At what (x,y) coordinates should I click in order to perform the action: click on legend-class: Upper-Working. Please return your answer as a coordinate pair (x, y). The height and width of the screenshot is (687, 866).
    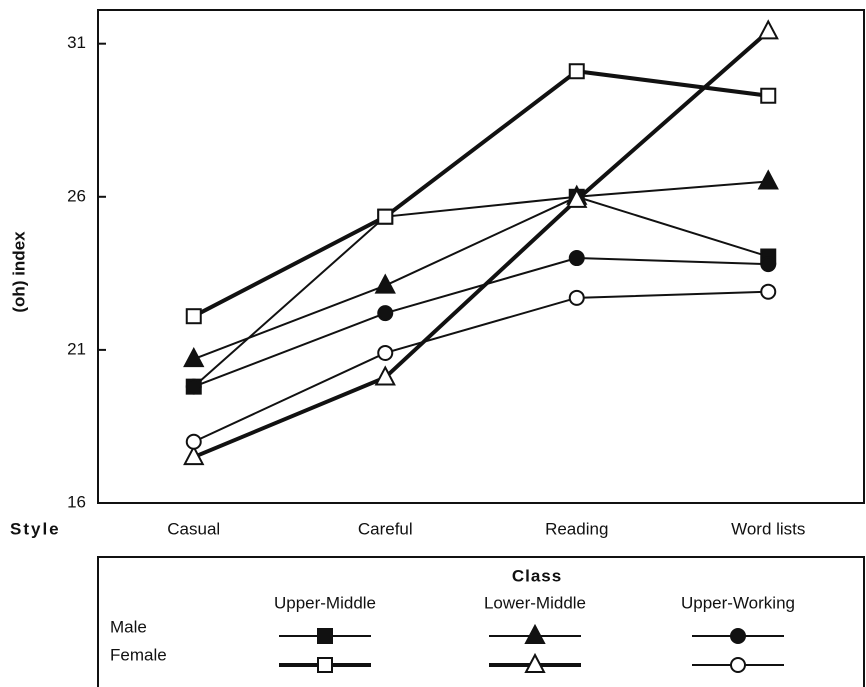
    Looking at the image, I should click on (738, 602).